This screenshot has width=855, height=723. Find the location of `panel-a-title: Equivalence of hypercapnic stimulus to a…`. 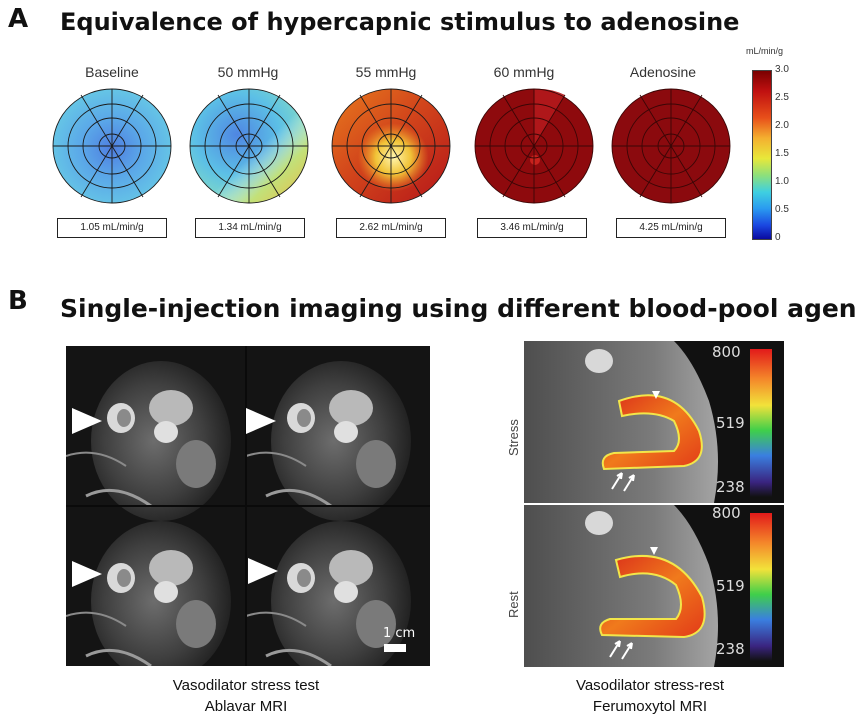

panel-a-title: Equivalence of hypercapnic stimulus to a… is located at coordinates (400, 22).